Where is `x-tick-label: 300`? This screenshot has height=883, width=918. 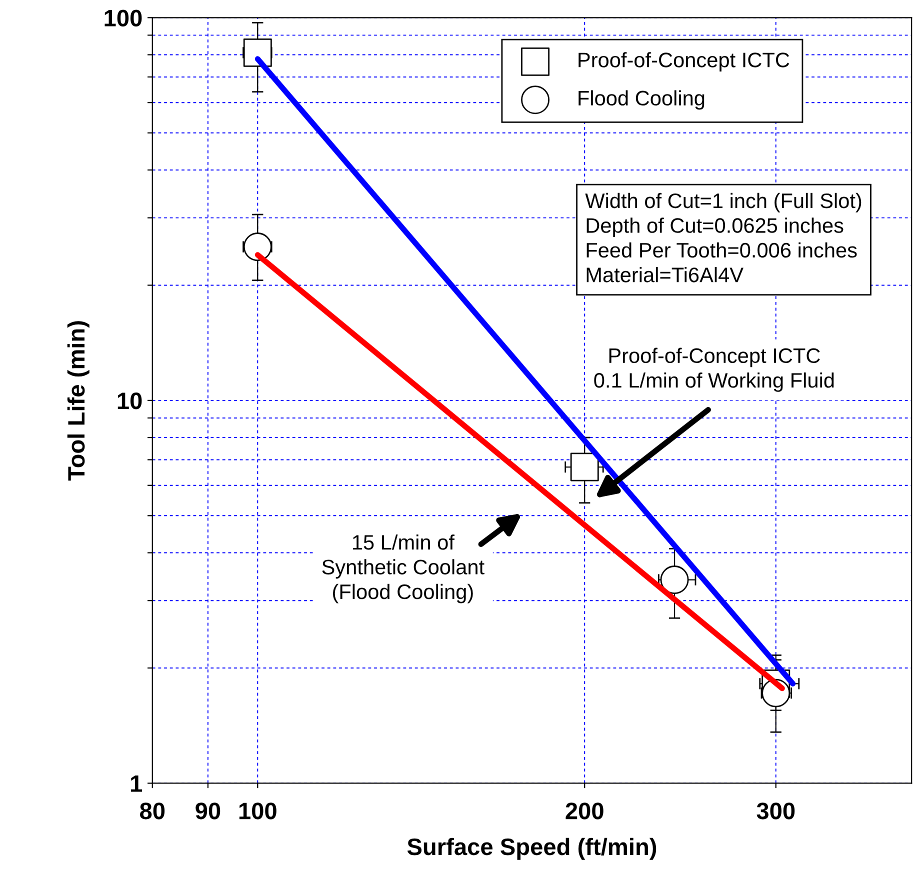 x-tick-label: 300 is located at coordinates (775, 811).